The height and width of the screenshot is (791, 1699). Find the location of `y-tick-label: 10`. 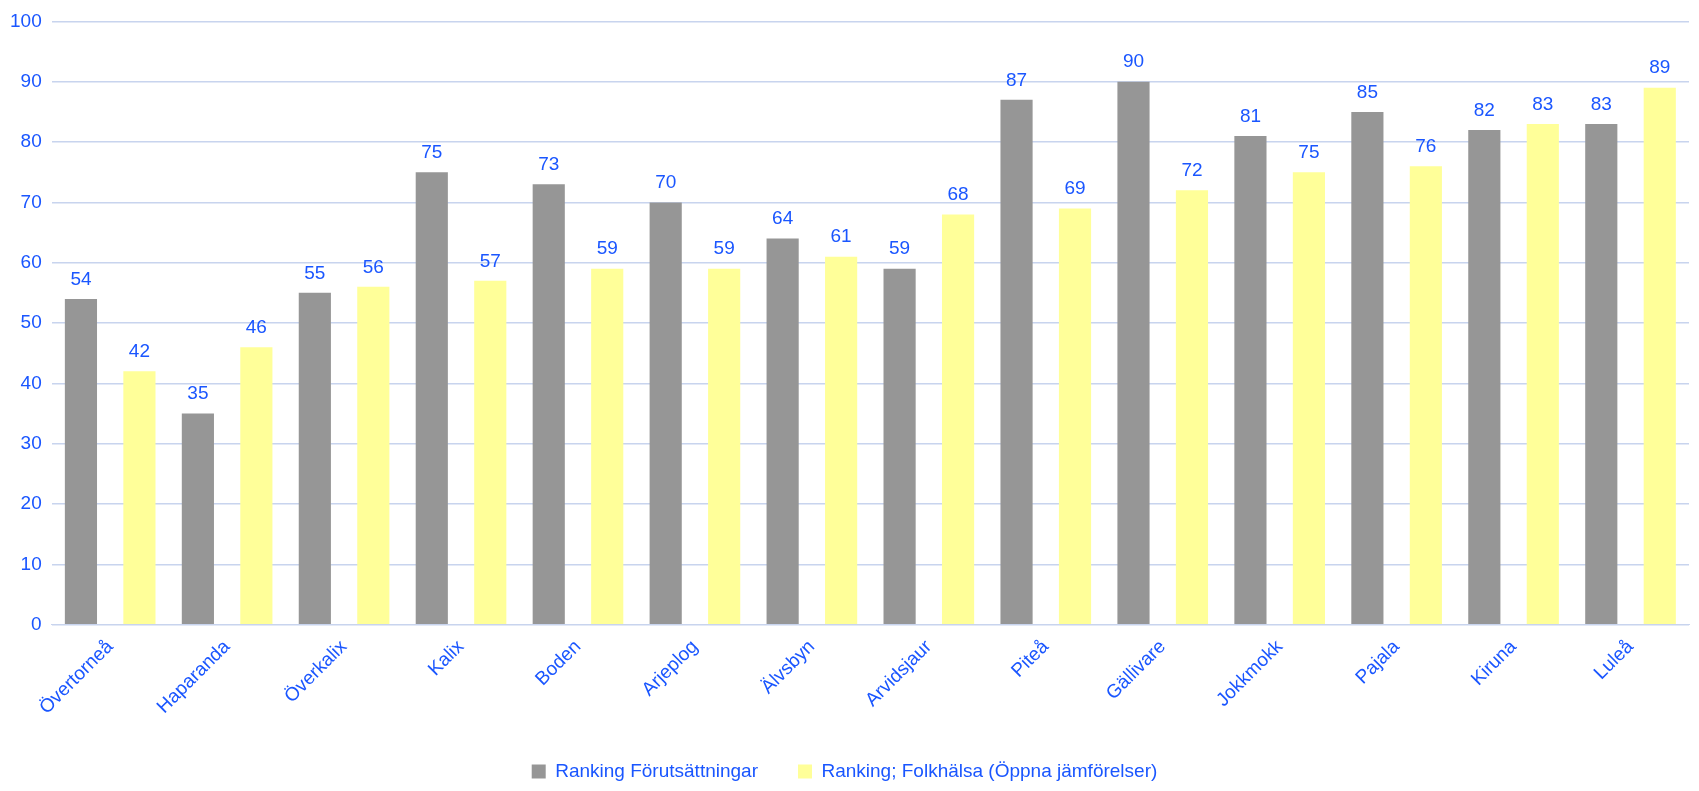

y-tick-label: 10 is located at coordinates (31, 563).